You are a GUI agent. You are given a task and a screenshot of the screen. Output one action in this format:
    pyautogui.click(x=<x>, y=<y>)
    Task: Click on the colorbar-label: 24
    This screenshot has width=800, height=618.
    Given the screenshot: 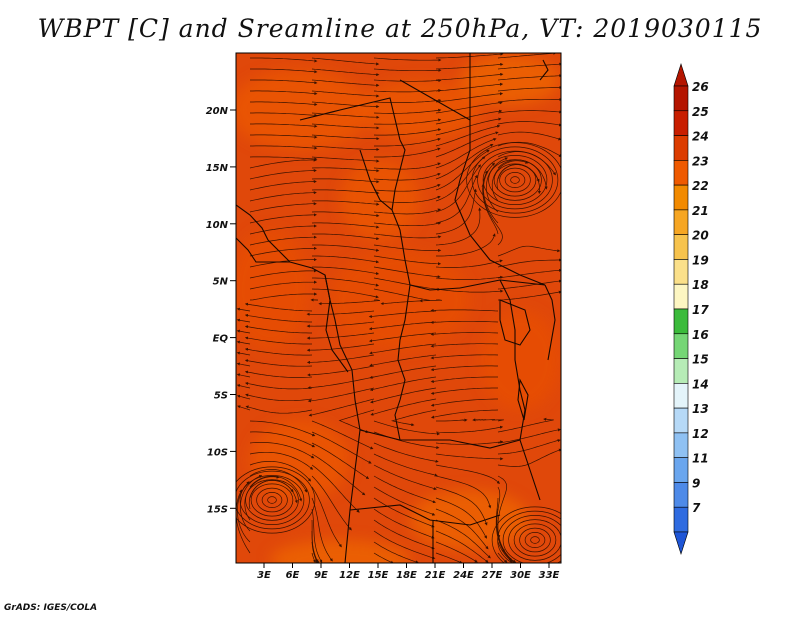 What is the action you would take?
    pyautogui.click(x=700, y=137)
    